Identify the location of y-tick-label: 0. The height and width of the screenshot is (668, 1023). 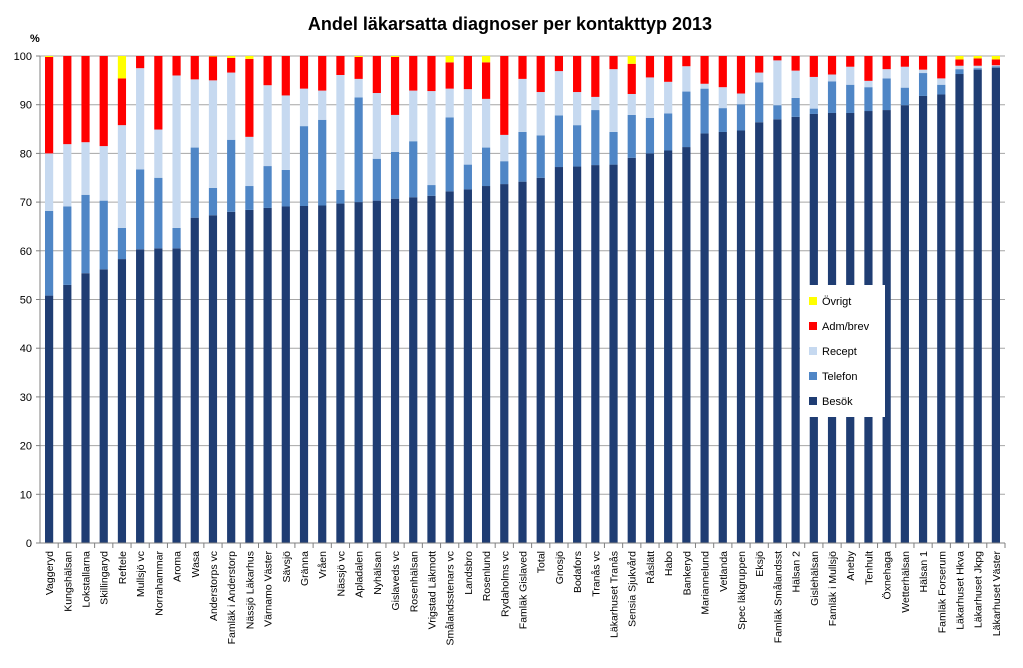
(29, 544).